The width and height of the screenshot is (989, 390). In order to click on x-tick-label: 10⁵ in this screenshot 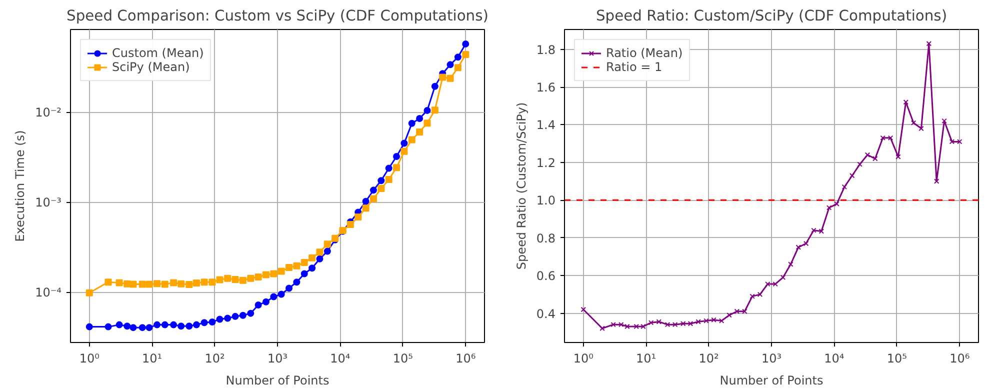, I will do `click(403, 359)`.